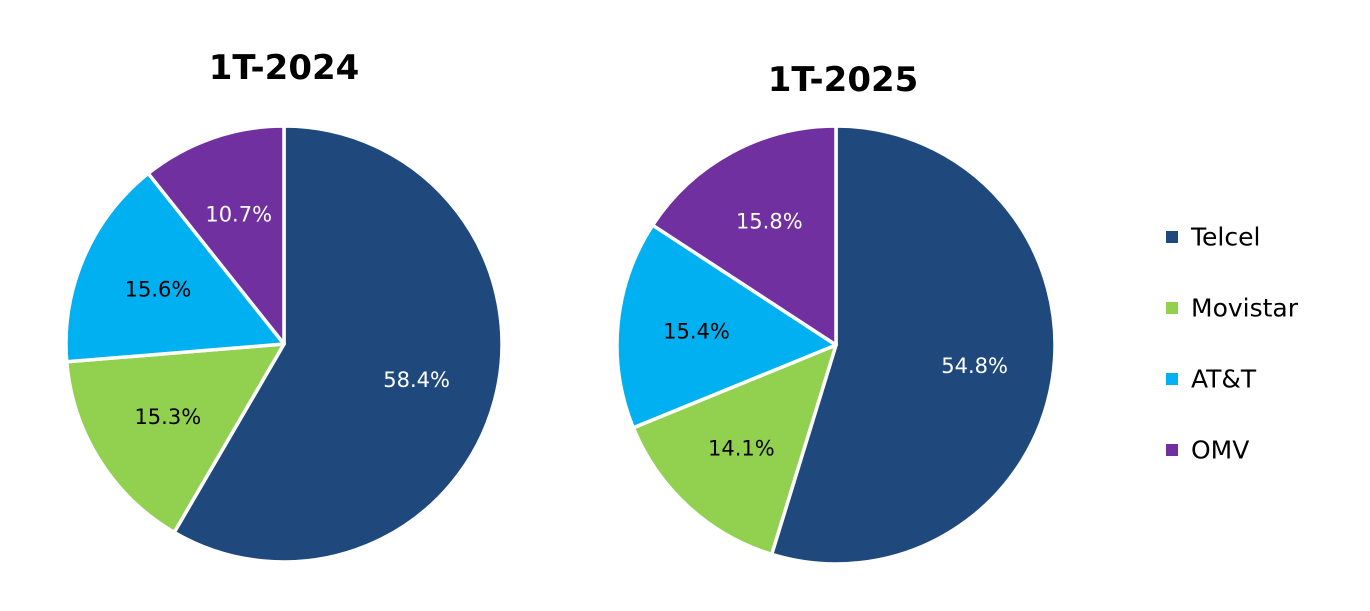 The height and width of the screenshot is (611, 1370). I want to click on legend-swatch-movistar, so click(1172, 308).